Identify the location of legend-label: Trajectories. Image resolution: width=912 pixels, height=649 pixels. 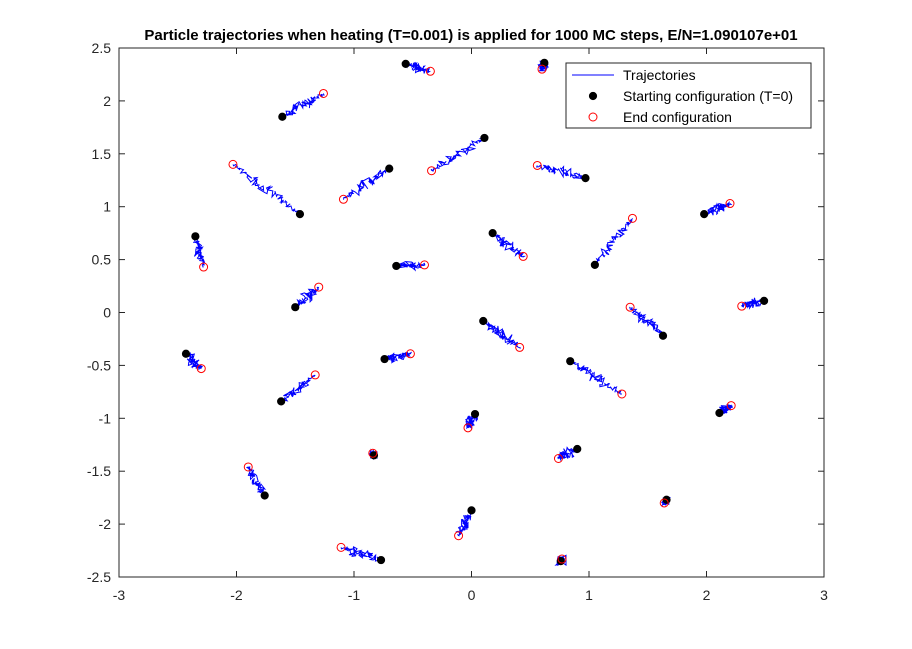
(659, 75).